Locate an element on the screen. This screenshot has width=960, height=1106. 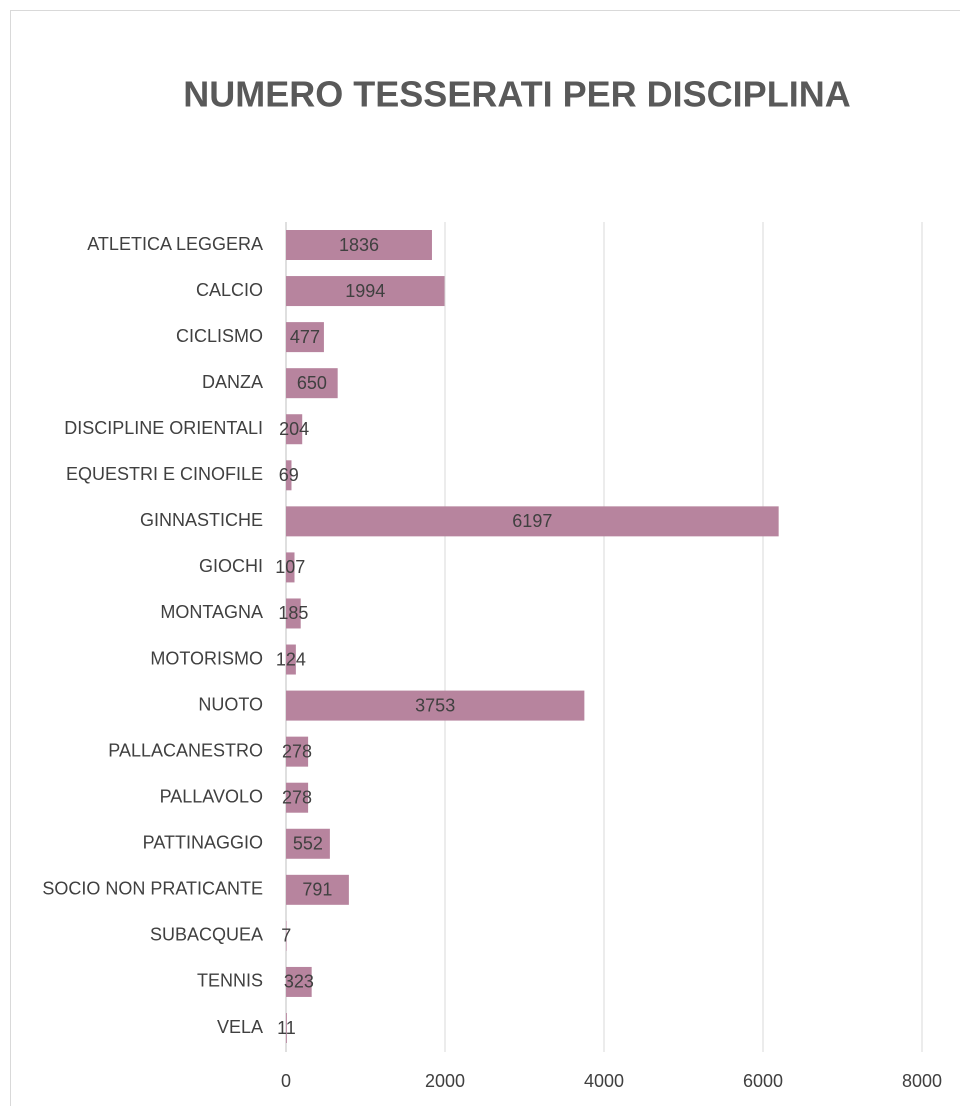
data-label: 3753 is located at coordinates (435, 705).